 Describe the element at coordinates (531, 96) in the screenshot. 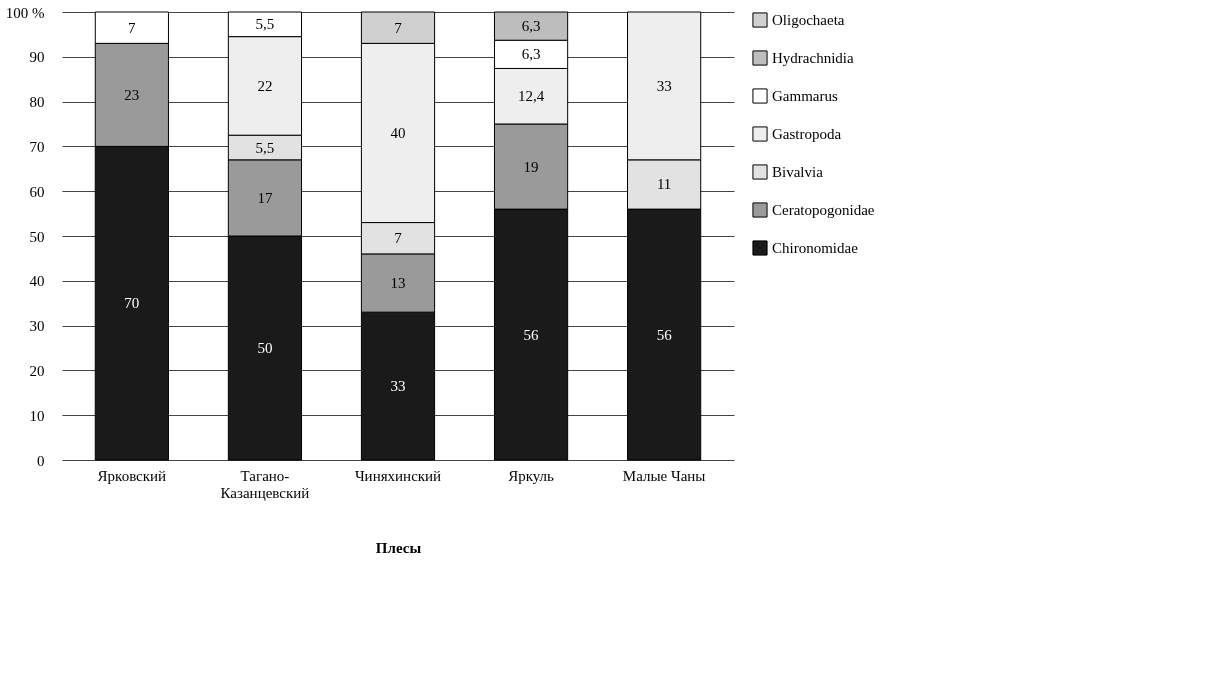

I see `data-label: 12,4` at that location.